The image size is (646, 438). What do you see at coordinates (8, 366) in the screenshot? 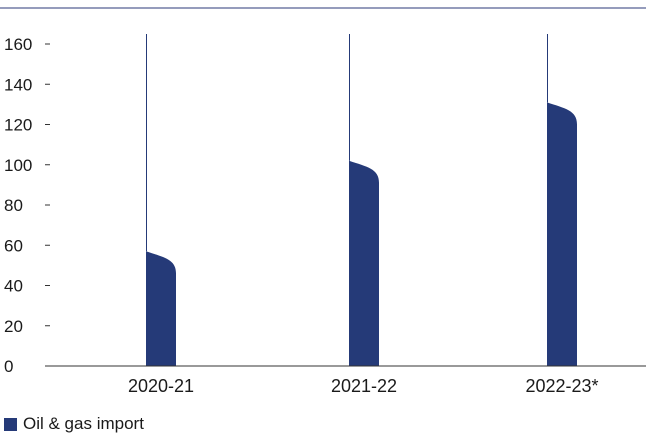
I see `y-tick-label: 0` at bounding box center [8, 366].